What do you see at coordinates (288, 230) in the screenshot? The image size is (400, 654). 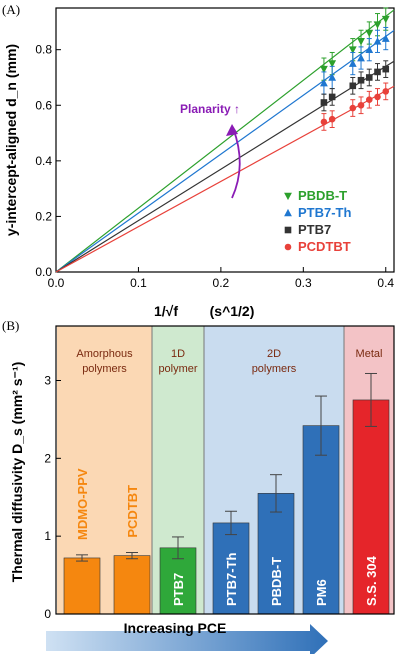 I see `legend-marker-PTB7` at bounding box center [288, 230].